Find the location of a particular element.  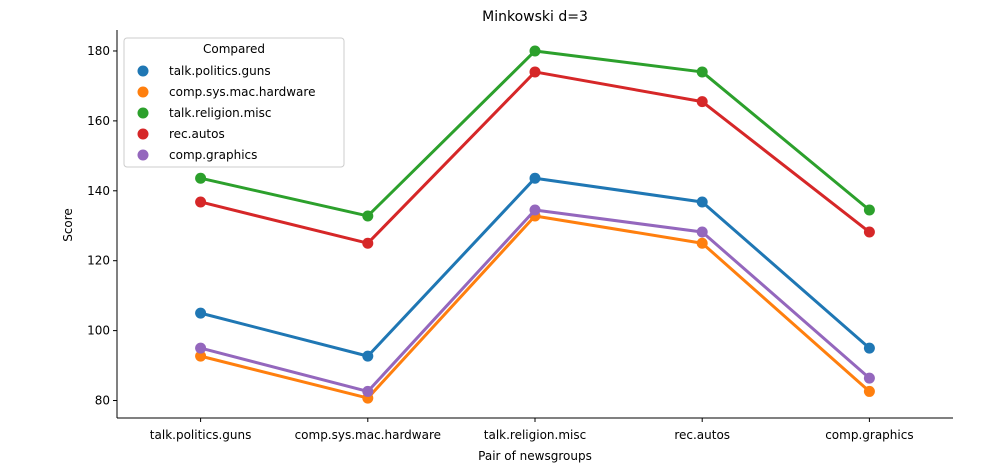

legend-box is located at coordinates (234, 102).